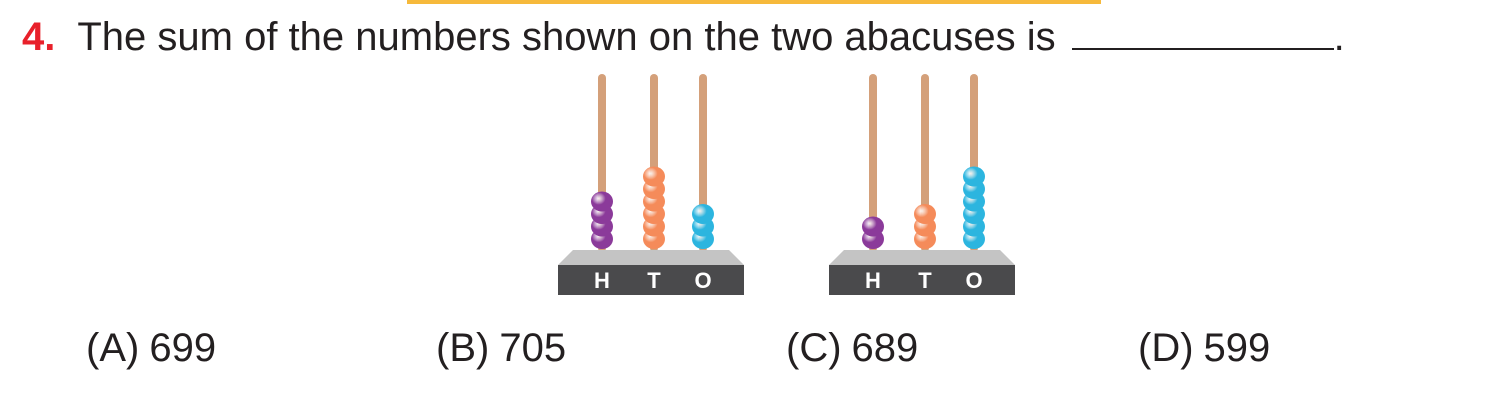  Describe the element at coordinates (654, 176) in the screenshot. I see `abacus-1-tens-bead` at that location.